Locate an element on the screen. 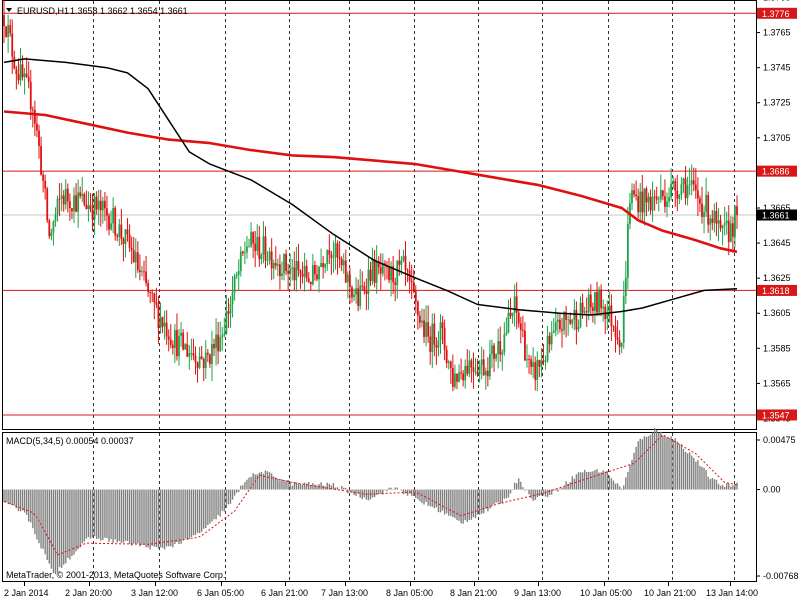 Image resolution: width=800 pixels, height=600 pixels. price-level-label: 1.3776 is located at coordinates (776, 14).